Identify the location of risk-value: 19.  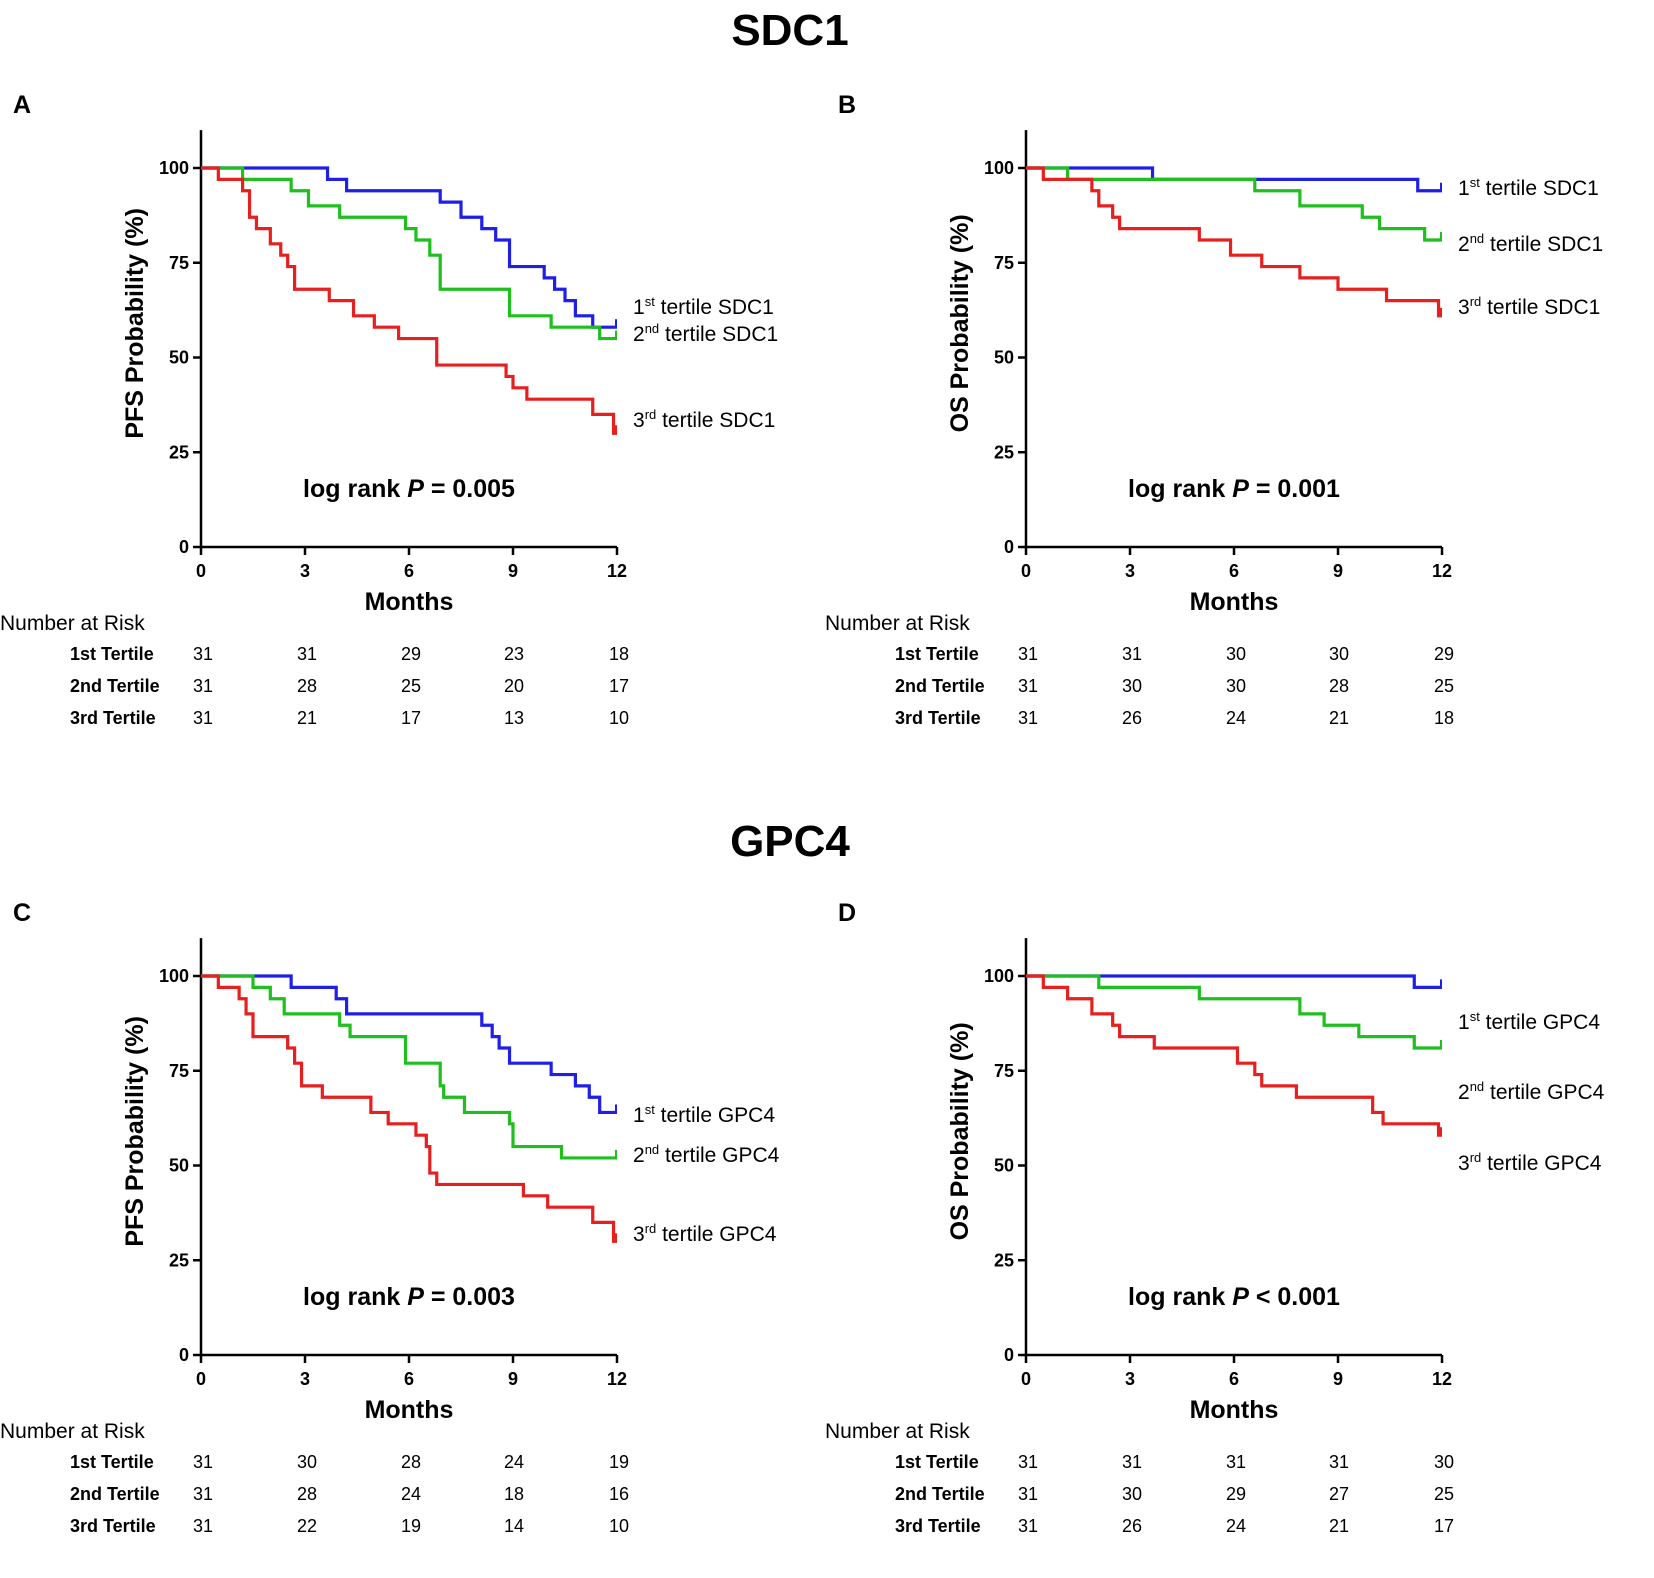
(619, 1462).